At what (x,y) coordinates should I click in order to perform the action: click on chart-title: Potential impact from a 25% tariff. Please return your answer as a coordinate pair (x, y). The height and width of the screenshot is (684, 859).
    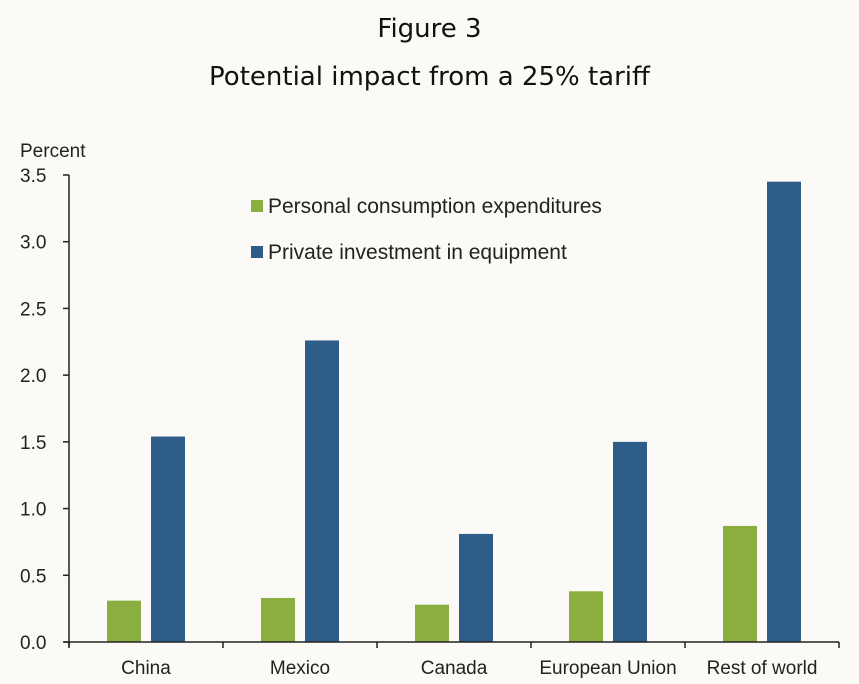
    Looking at the image, I should click on (429, 77).